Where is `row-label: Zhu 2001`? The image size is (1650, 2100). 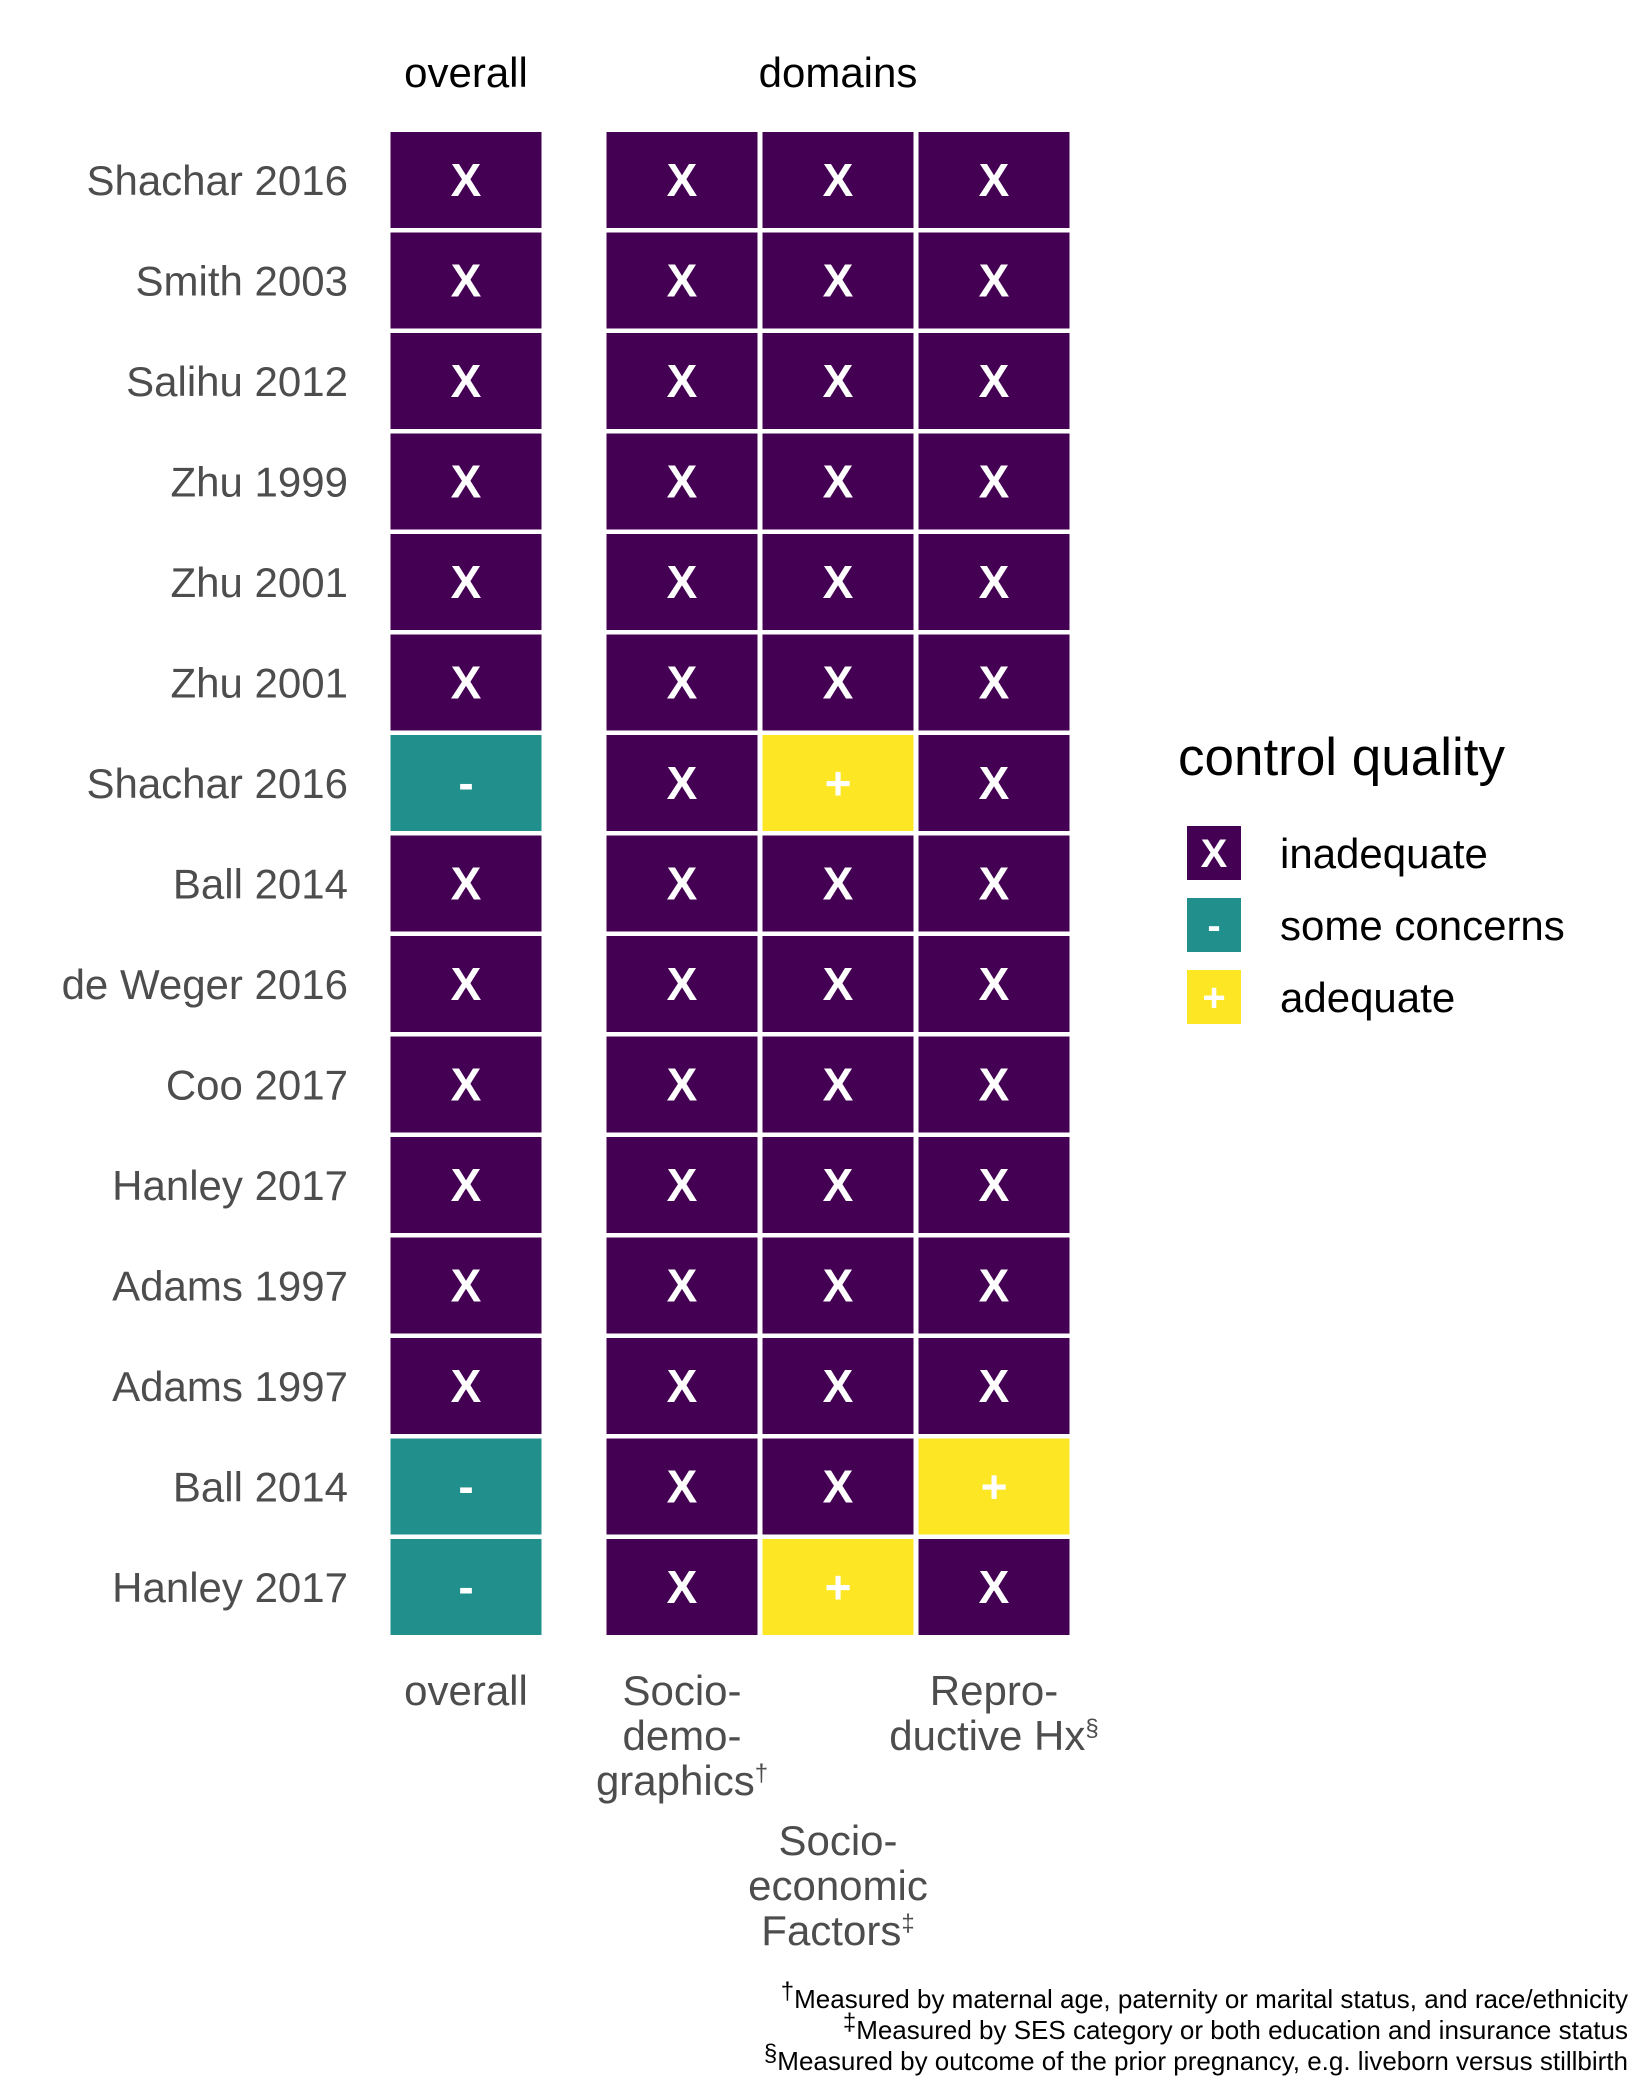
row-label: Zhu 2001 is located at coordinates (259, 683).